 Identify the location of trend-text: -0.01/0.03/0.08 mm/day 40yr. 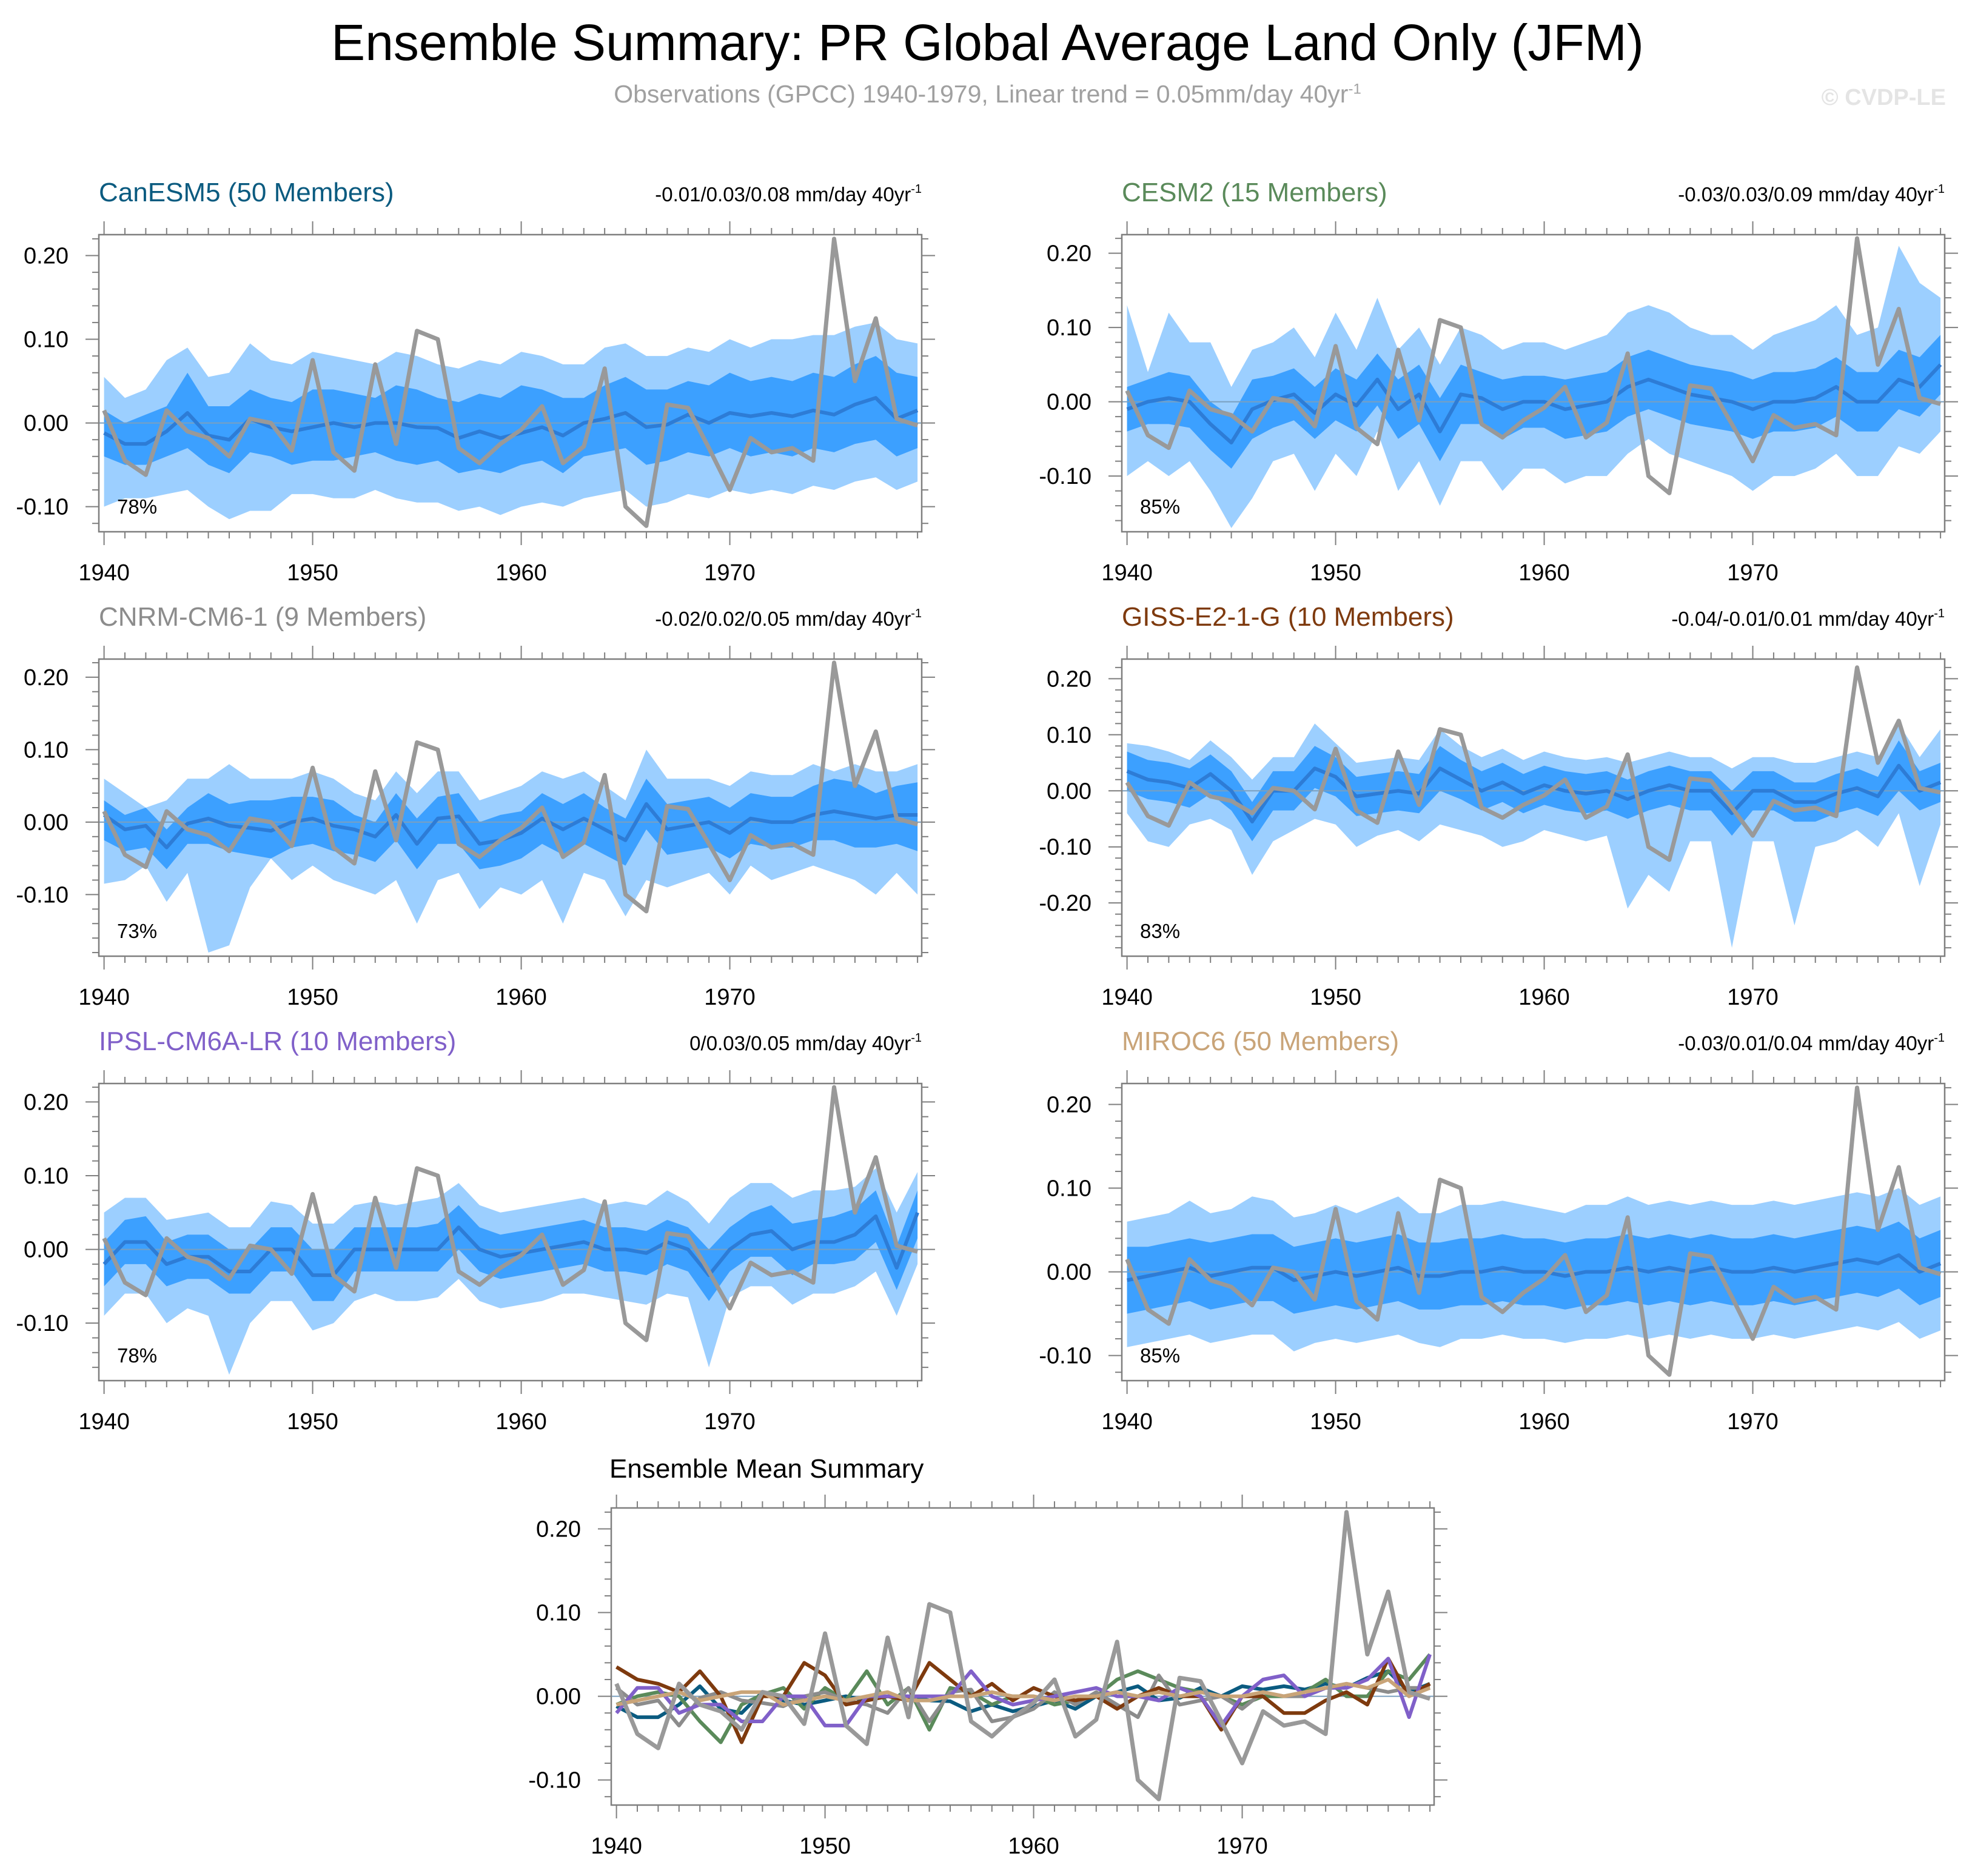
(783, 194).